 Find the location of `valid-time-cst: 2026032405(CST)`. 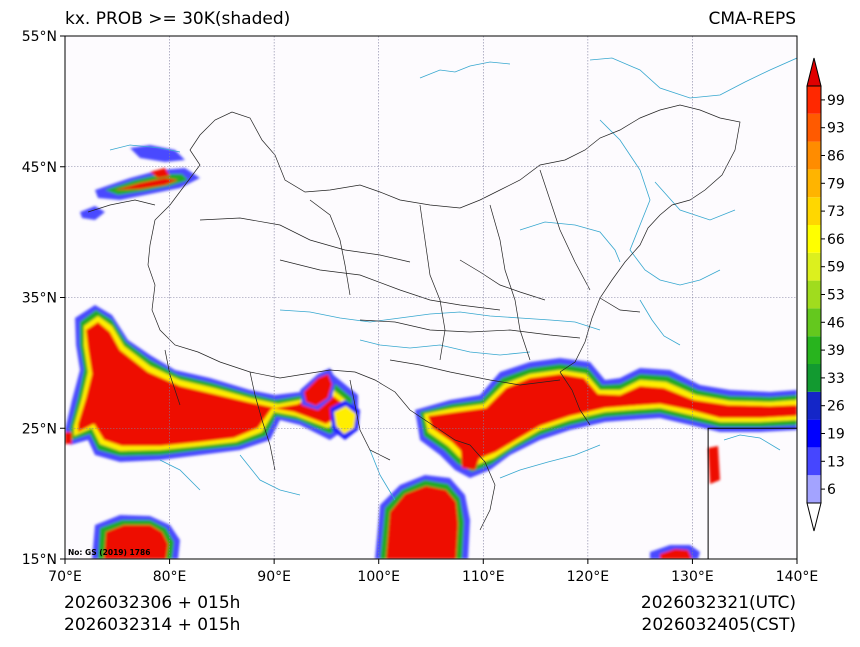

valid-time-cst: 2026032405(CST) is located at coordinates (718, 625).